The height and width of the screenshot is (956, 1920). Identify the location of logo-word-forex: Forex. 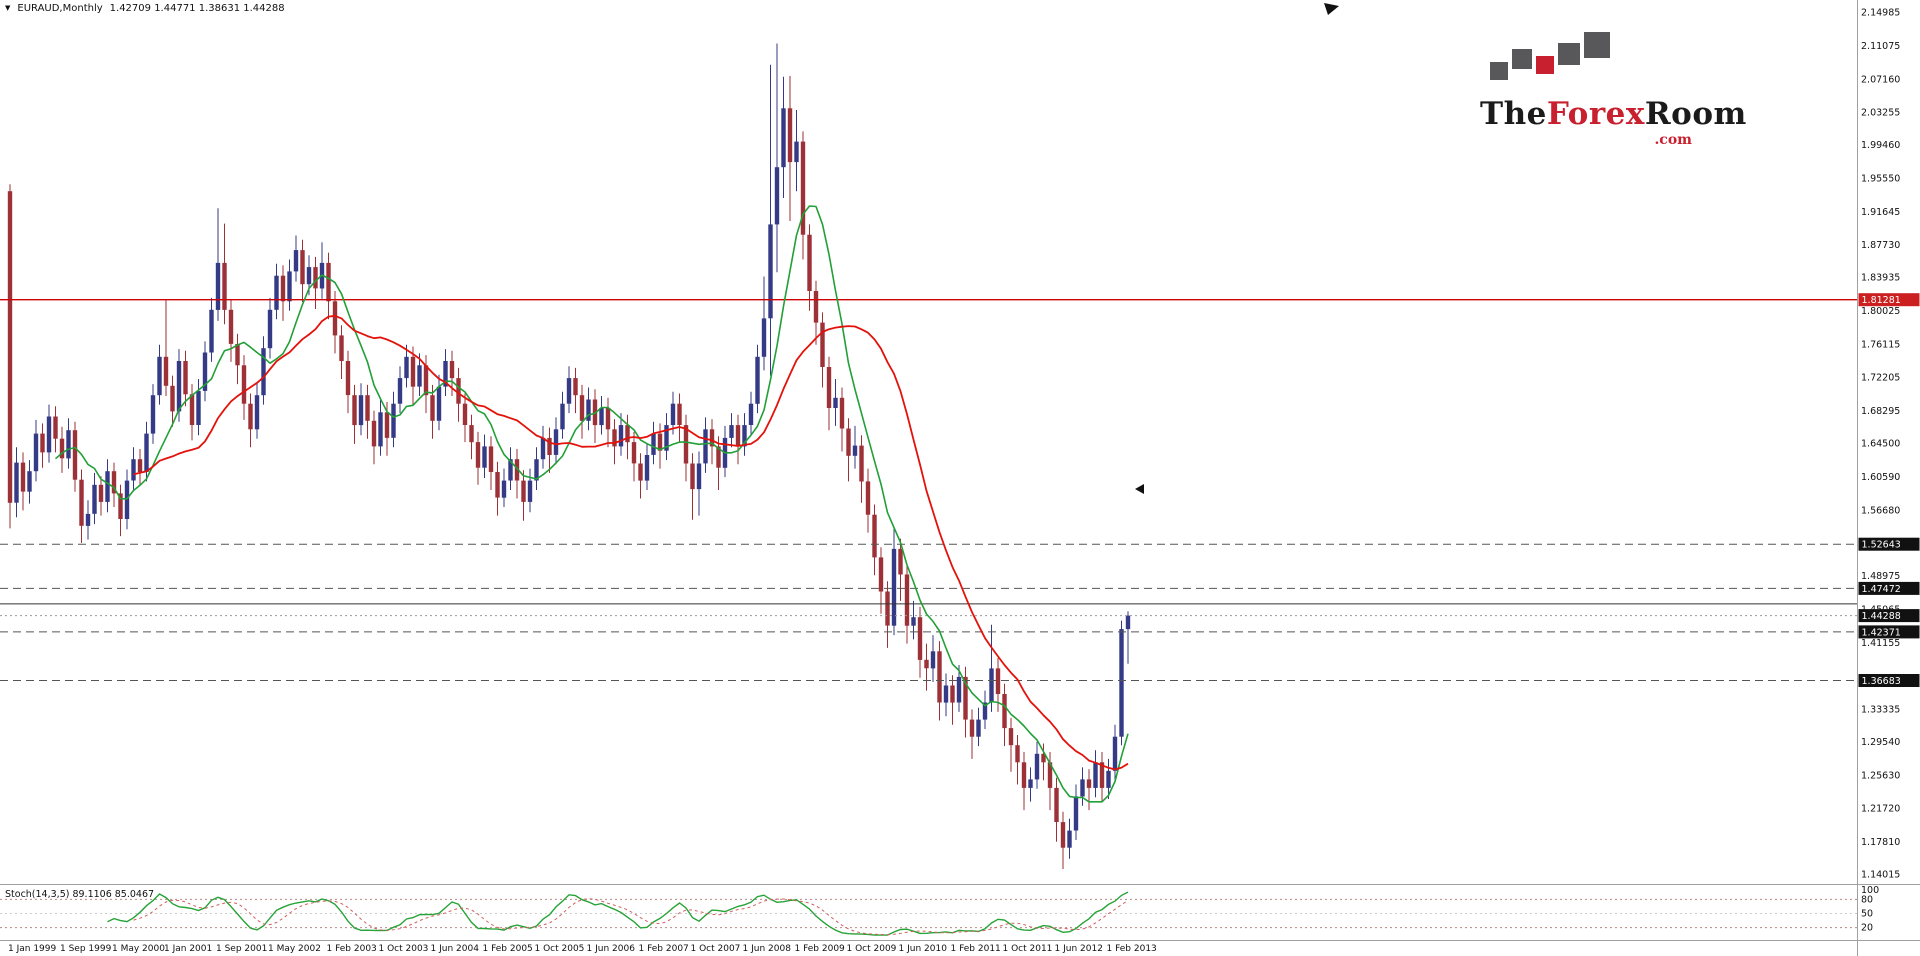
(1595, 114).